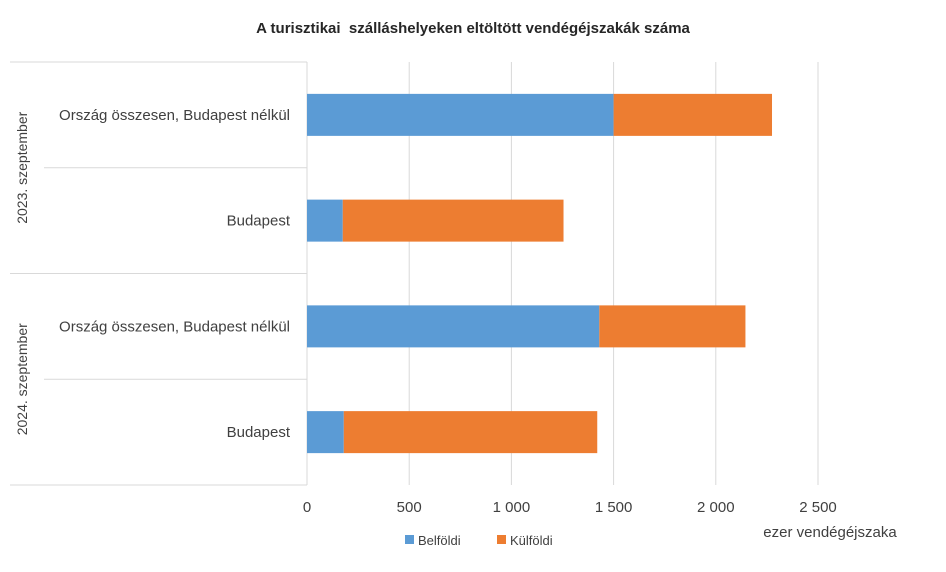  I want to click on x-axis-label: ezer vendégéjszaka, so click(830, 532).